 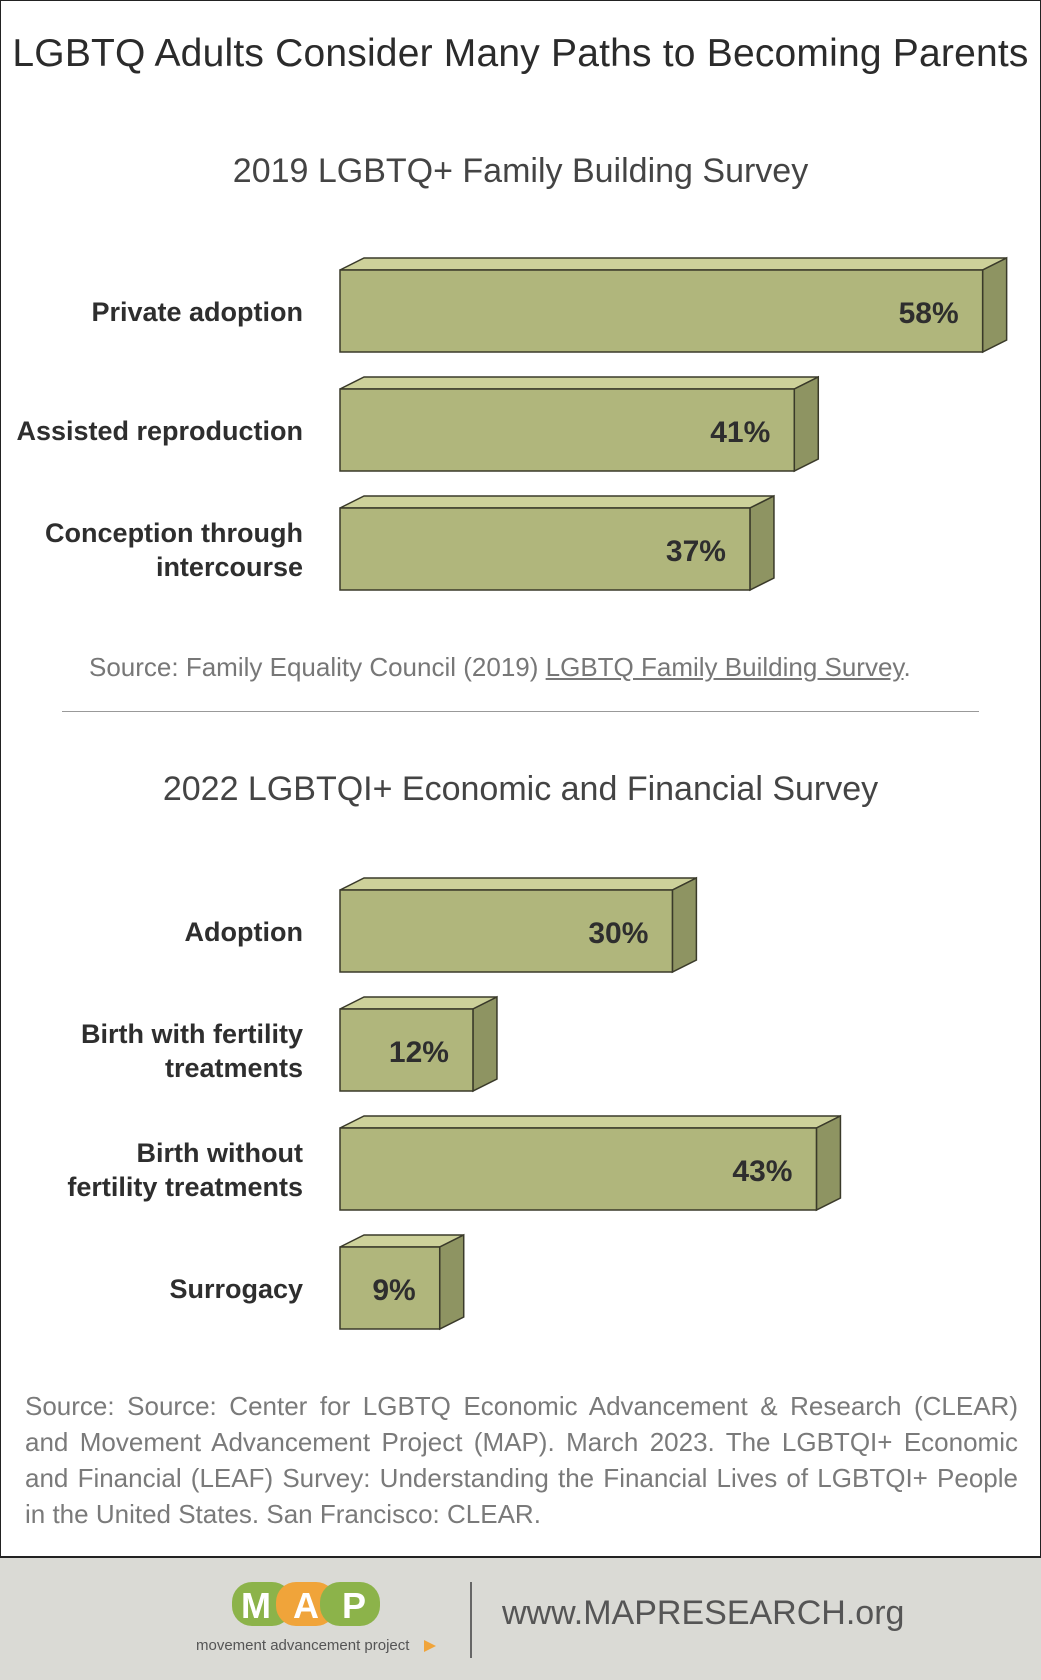 I want to click on logo-letter-p: P, so click(x=354, y=1605).